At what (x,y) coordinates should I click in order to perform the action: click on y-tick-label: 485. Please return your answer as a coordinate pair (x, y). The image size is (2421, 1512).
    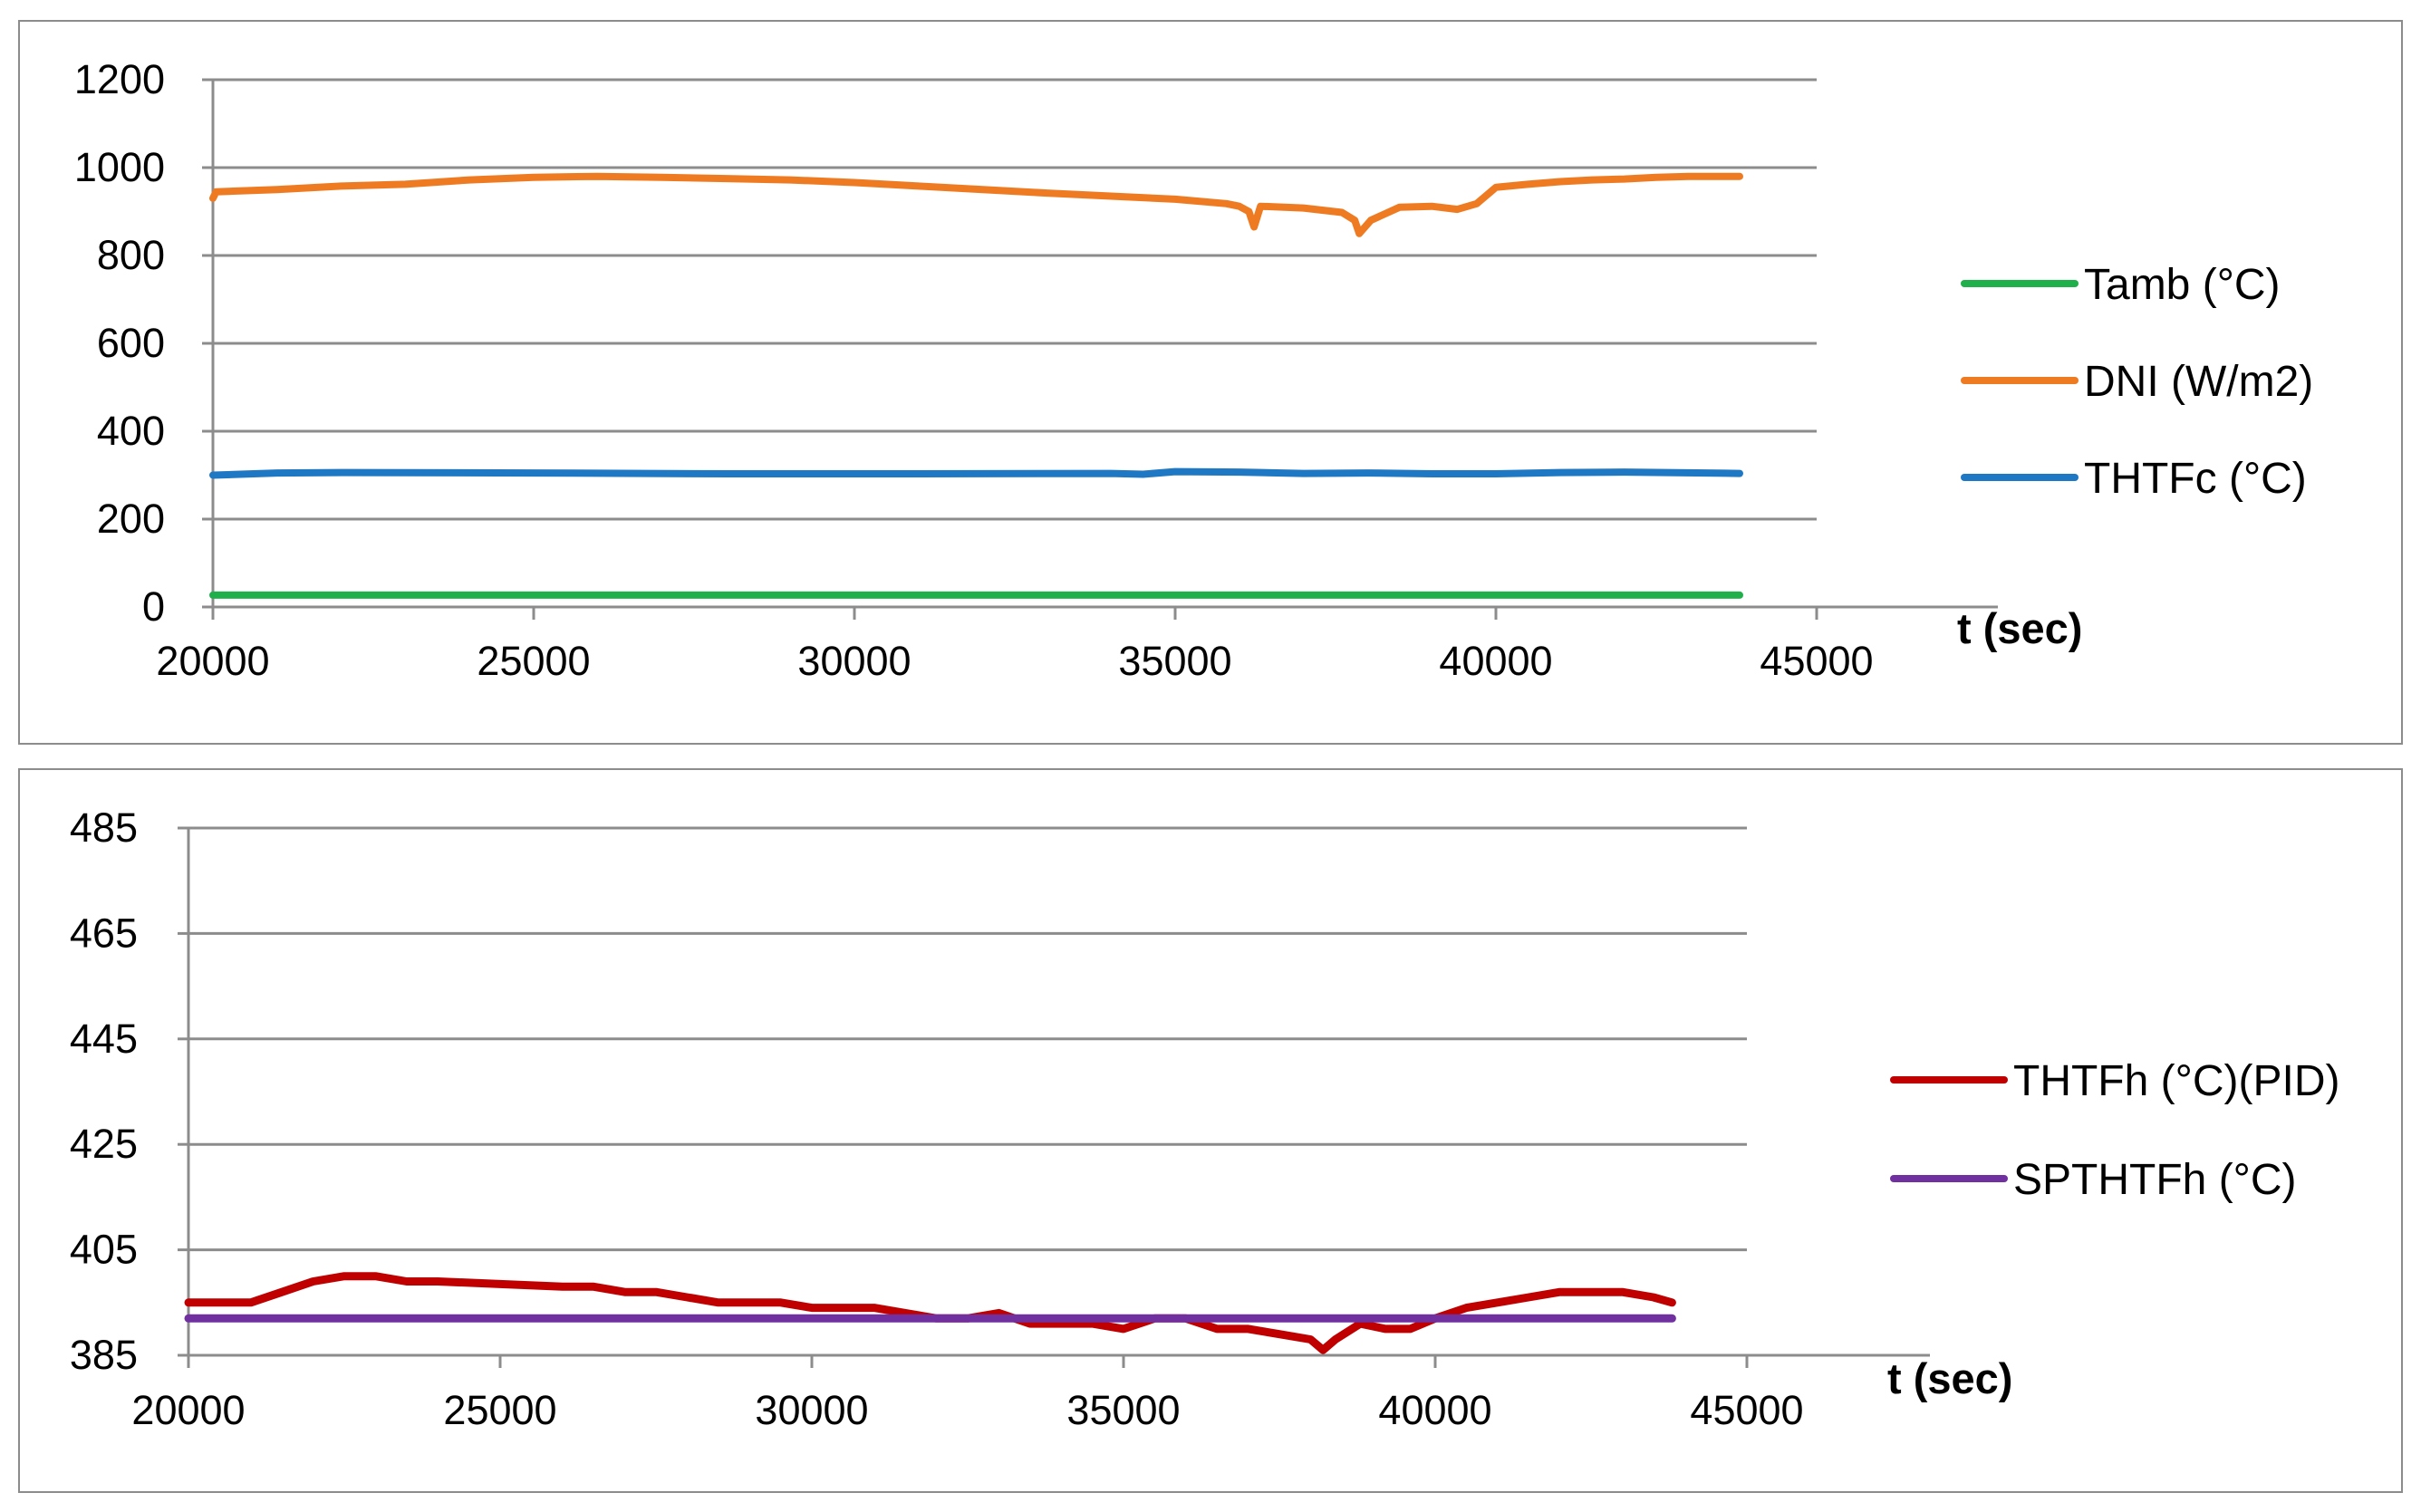
    Looking at the image, I should click on (104, 827).